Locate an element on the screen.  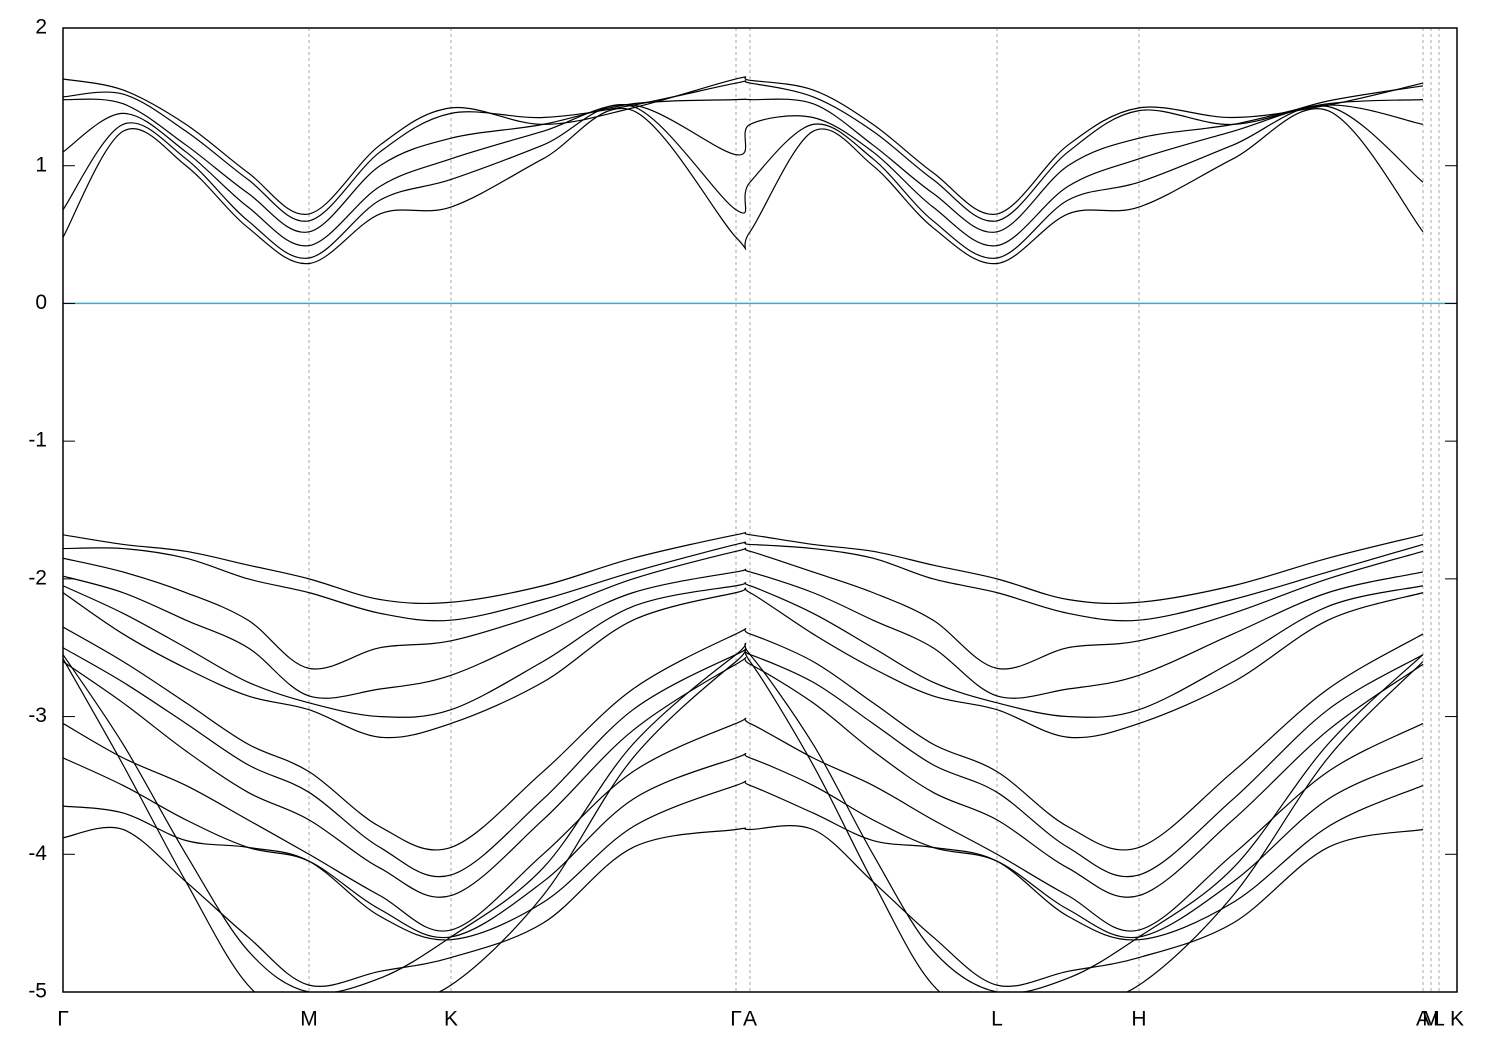
y-tick-label: -4 is located at coordinates (37, 853).